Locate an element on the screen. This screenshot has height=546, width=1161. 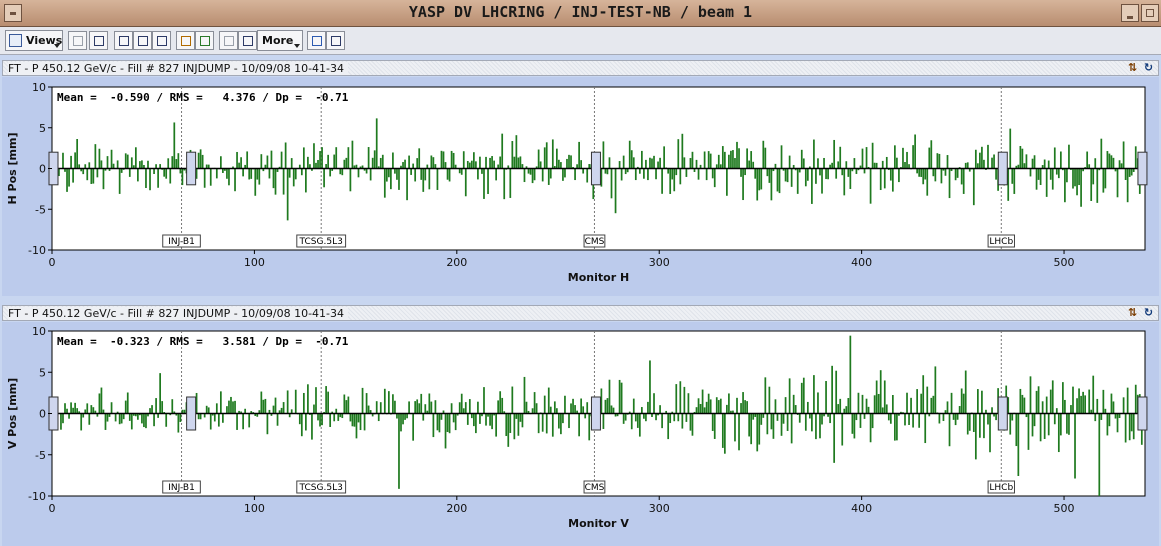
minimize-icon is located at coordinates (1130, 13).